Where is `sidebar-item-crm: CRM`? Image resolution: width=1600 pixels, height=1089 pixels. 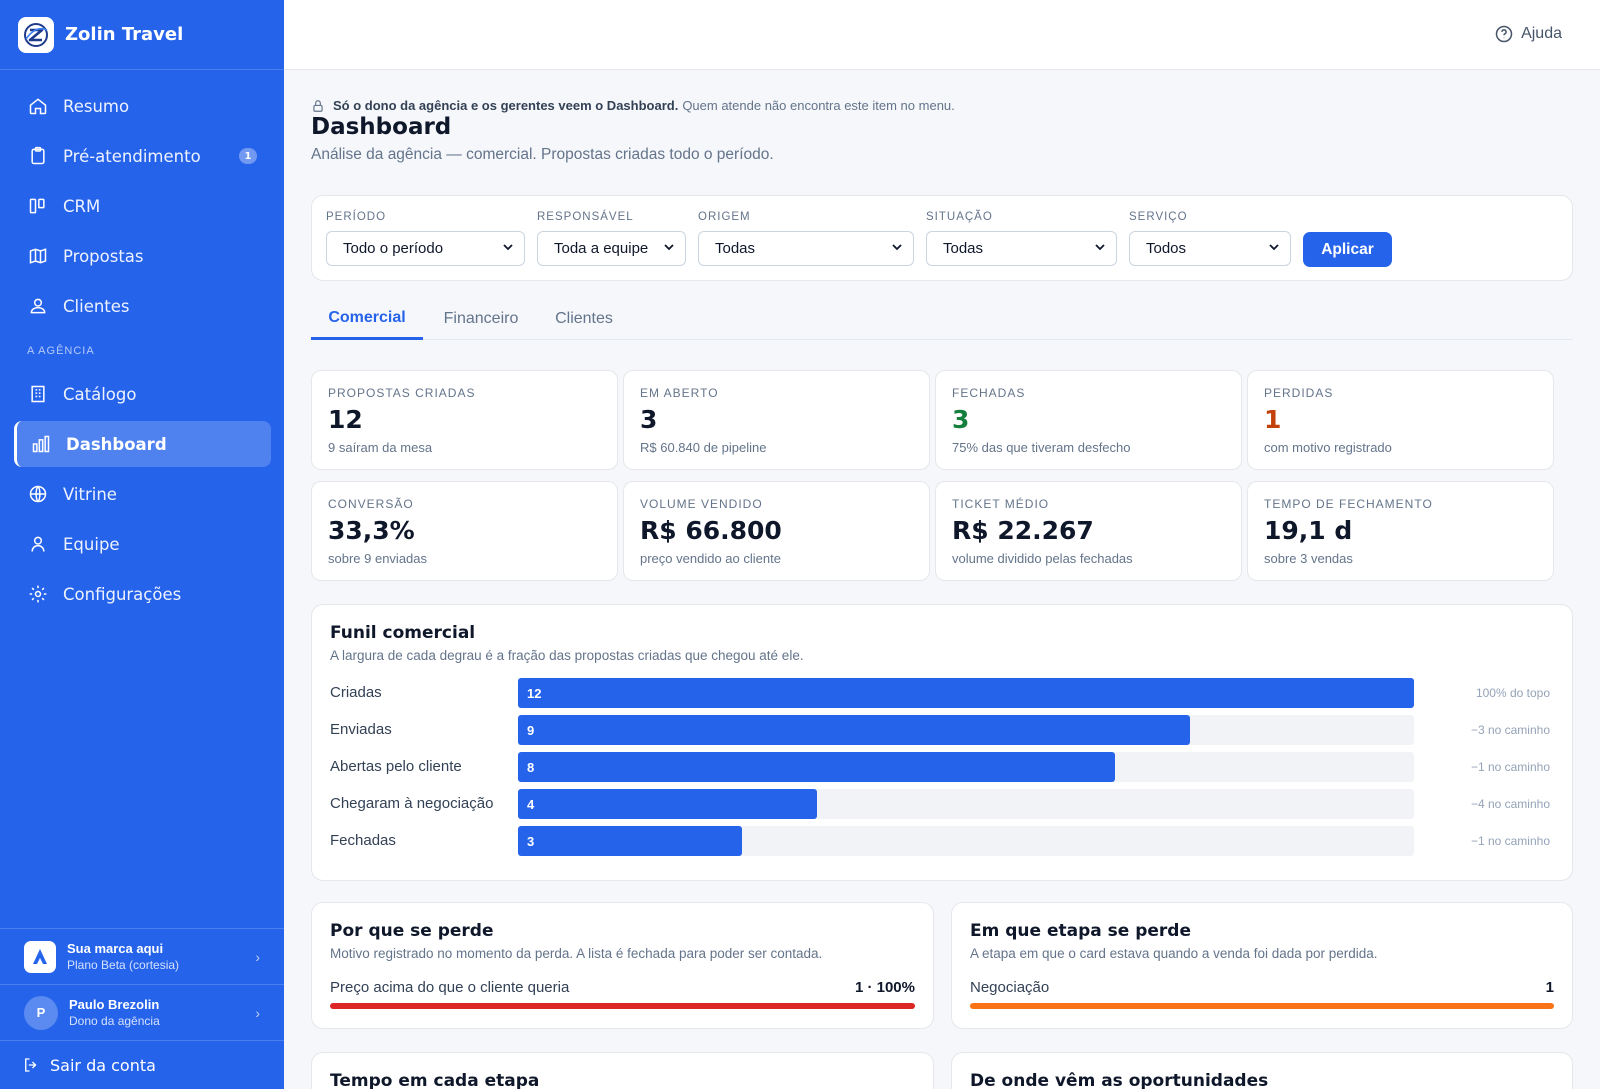 sidebar-item-crm: CRM is located at coordinates (142, 206).